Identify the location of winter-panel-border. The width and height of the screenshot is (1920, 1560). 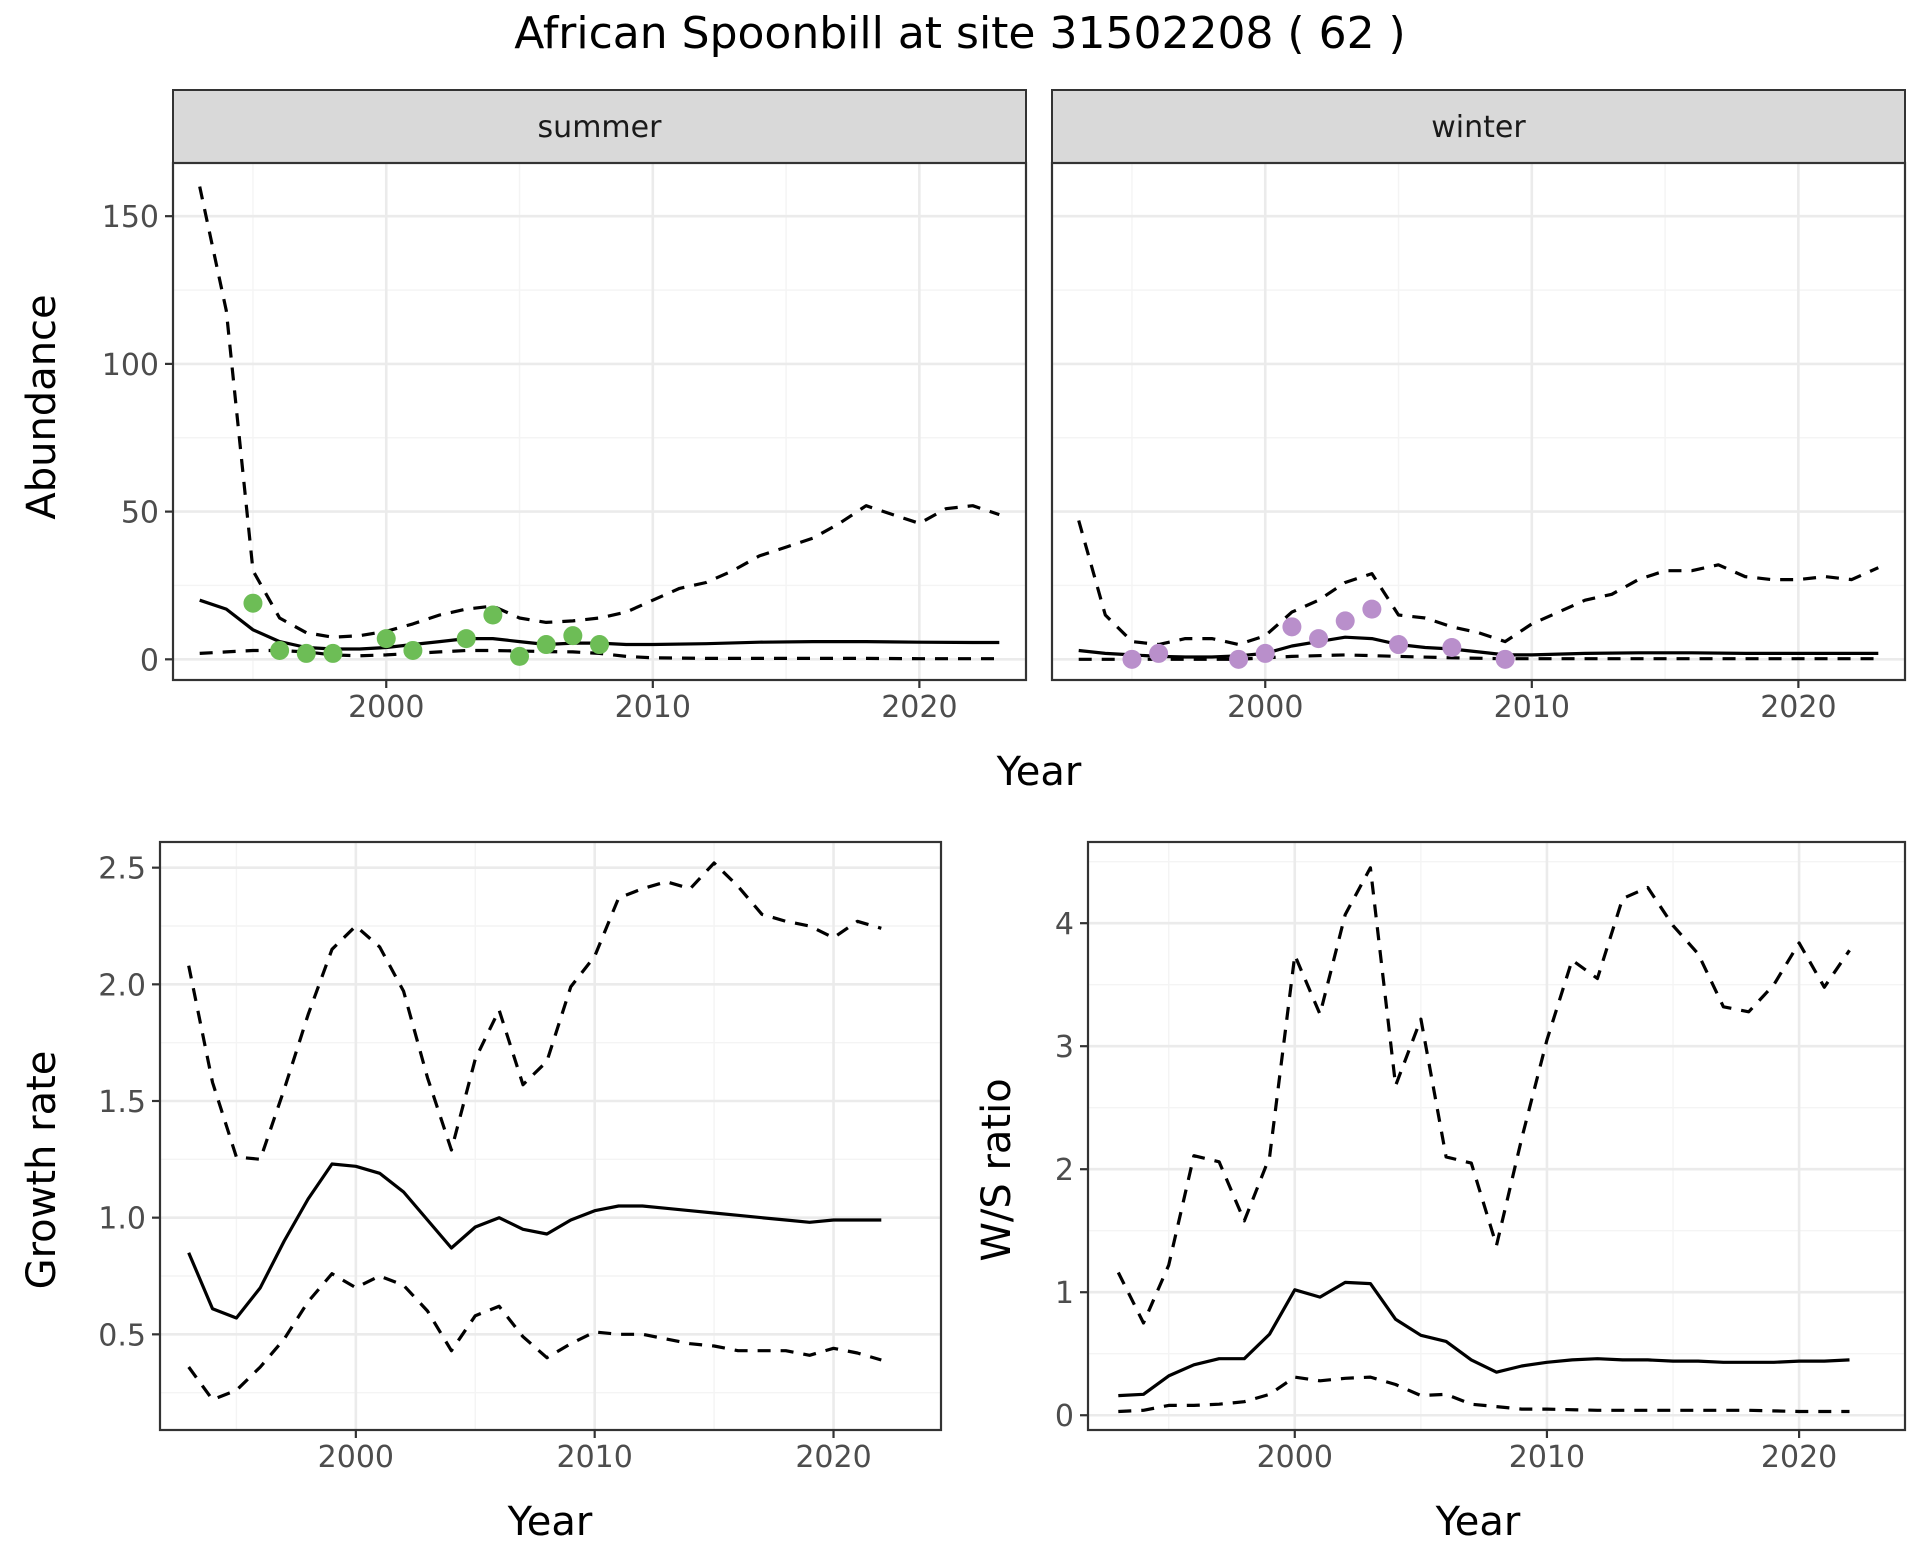
(1478, 421).